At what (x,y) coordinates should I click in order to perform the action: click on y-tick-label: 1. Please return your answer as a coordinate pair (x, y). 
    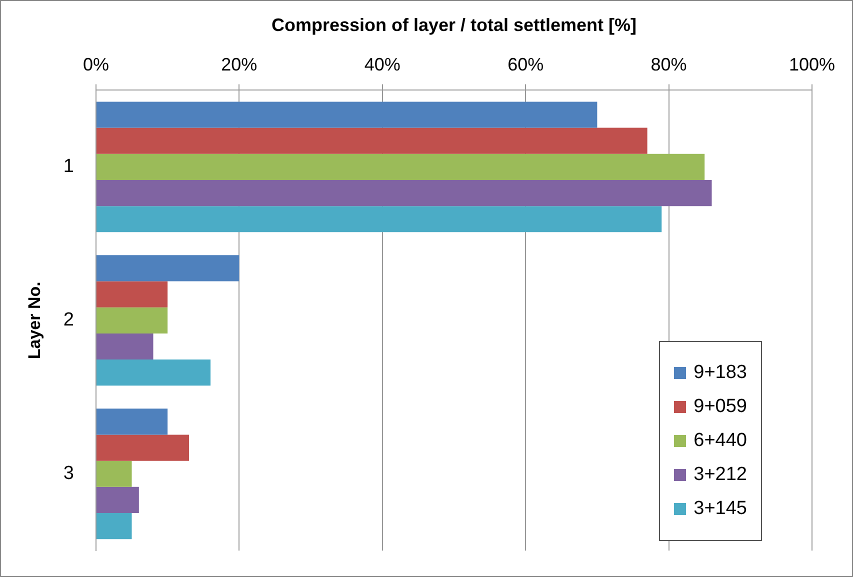
    Looking at the image, I should click on (68, 167).